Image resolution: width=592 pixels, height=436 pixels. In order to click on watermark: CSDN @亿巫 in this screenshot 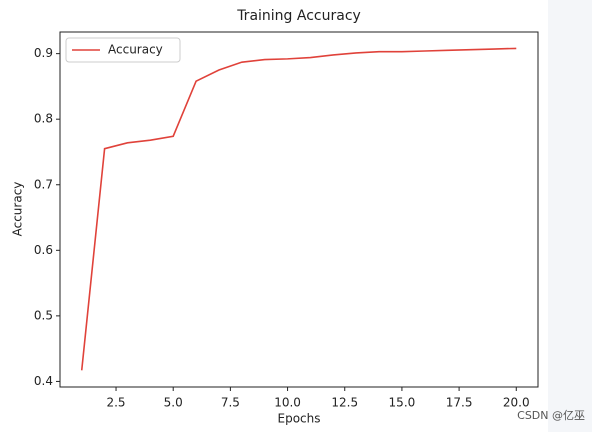, I will do `click(551, 415)`.